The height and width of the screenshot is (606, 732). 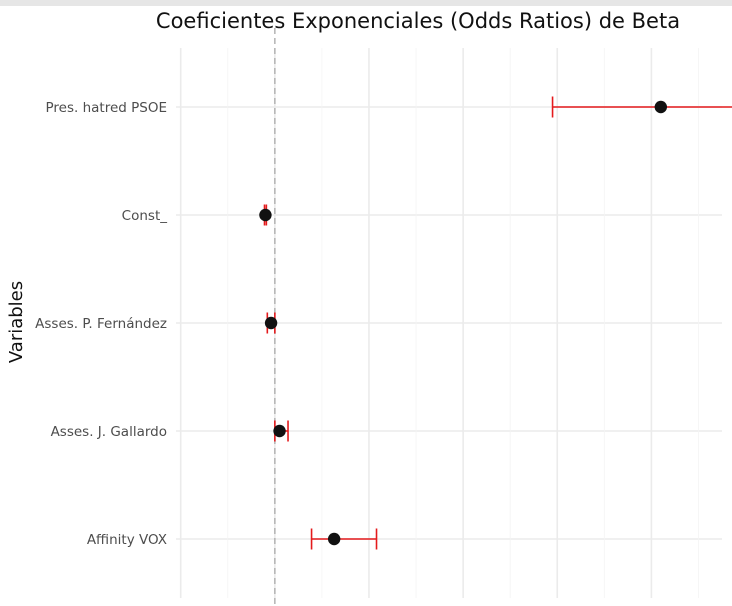 I want to click on y-tick-label: Pres. hatred PSOE, so click(x=107, y=108).